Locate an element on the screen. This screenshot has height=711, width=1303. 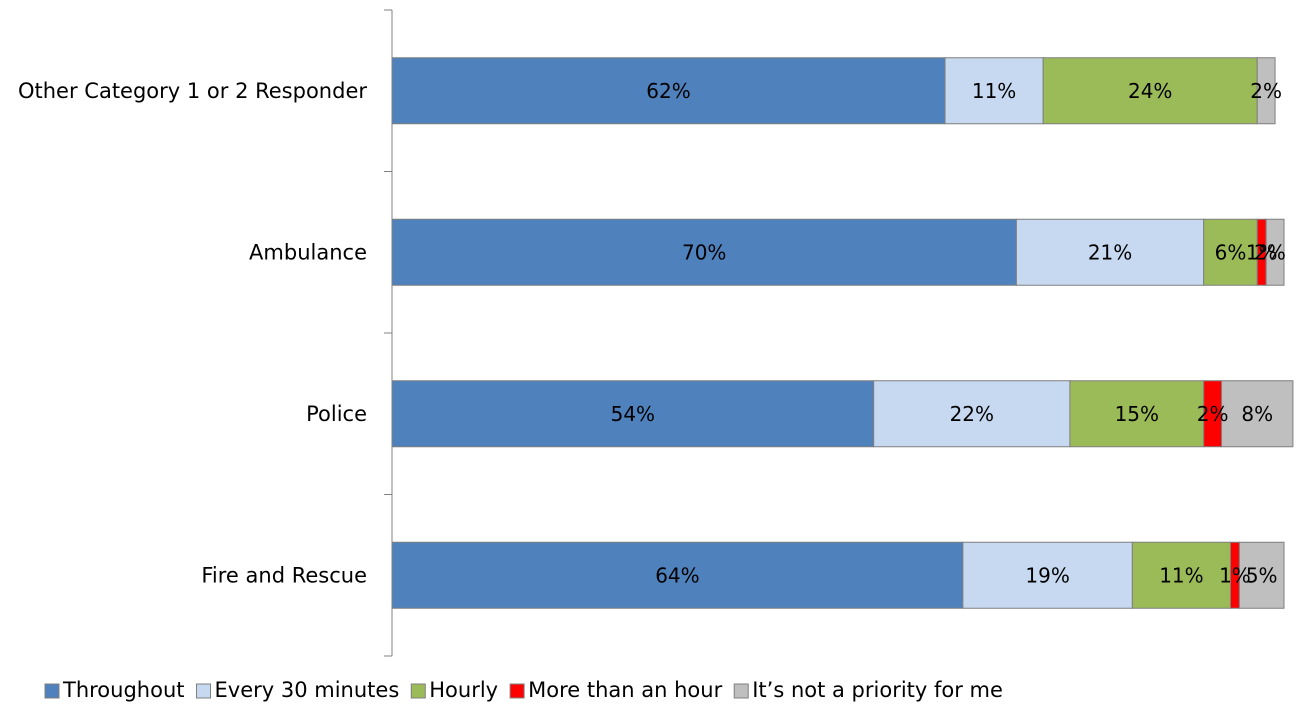
data-label: 64% is located at coordinates (677, 575).